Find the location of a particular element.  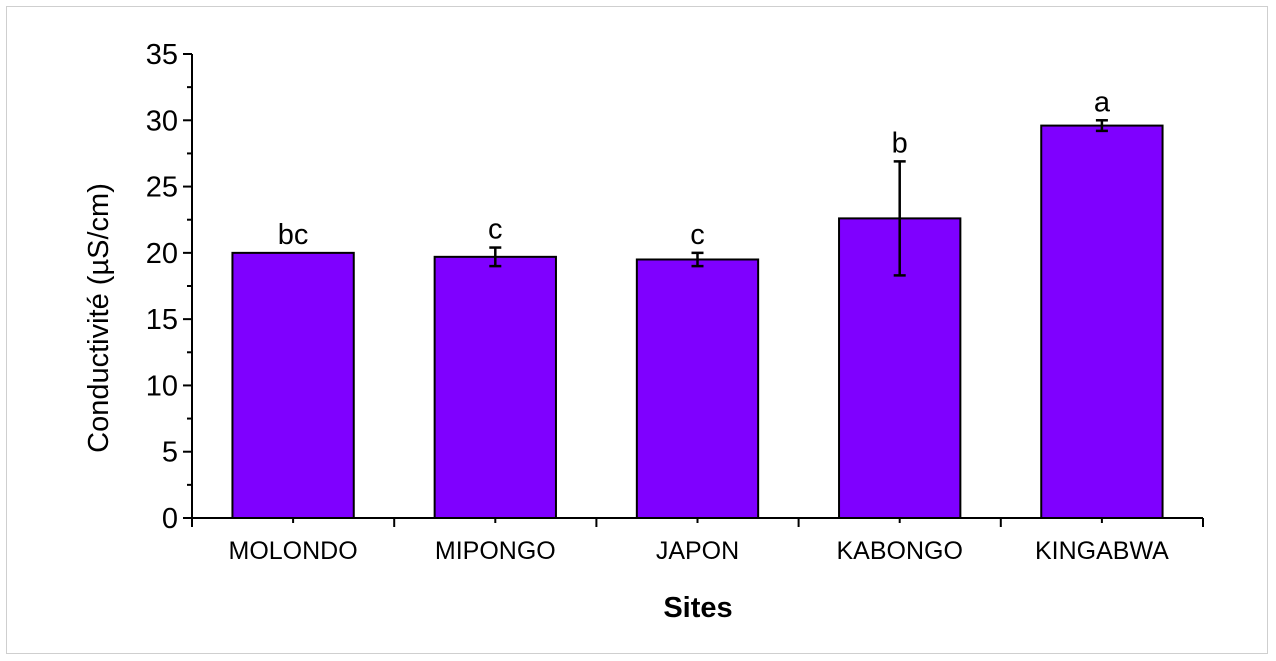

x-axis: MOLONDO MIPONGO JAPON KABONGO KINGABWA is located at coordinates (697, 541).